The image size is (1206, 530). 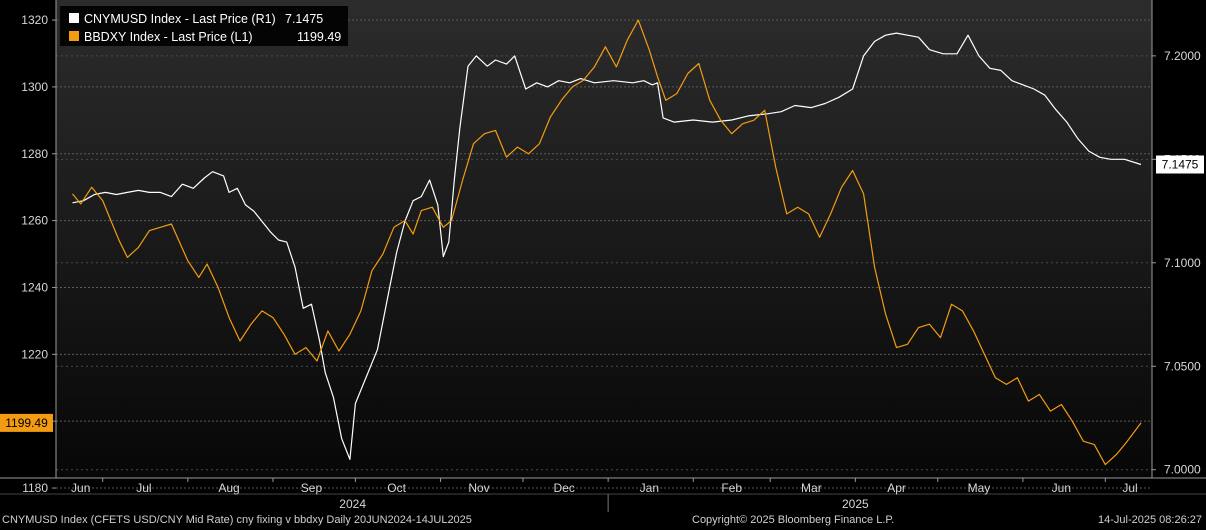 What do you see at coordinates (896, 488) in the screenshot?
I see `x-tick-label: Apr` at bounding box center [896, 488].